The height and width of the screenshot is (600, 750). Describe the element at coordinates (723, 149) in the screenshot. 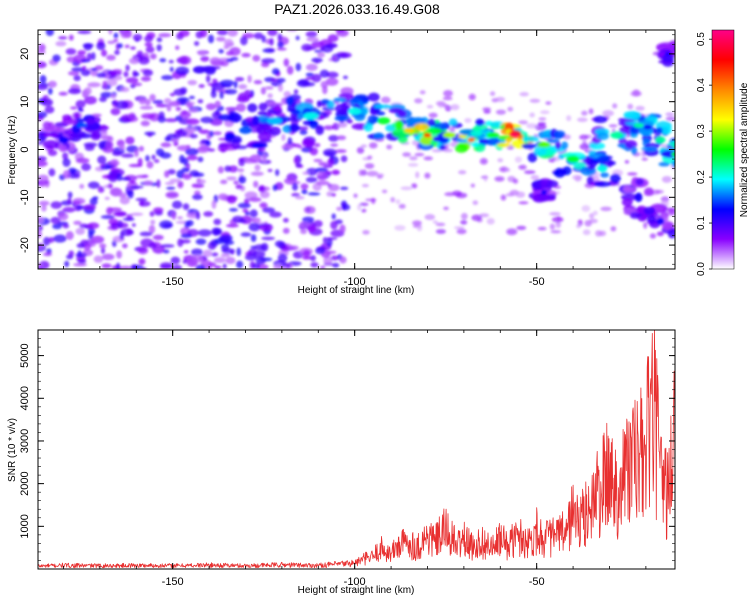

I see `colorbar-frame` at that location.